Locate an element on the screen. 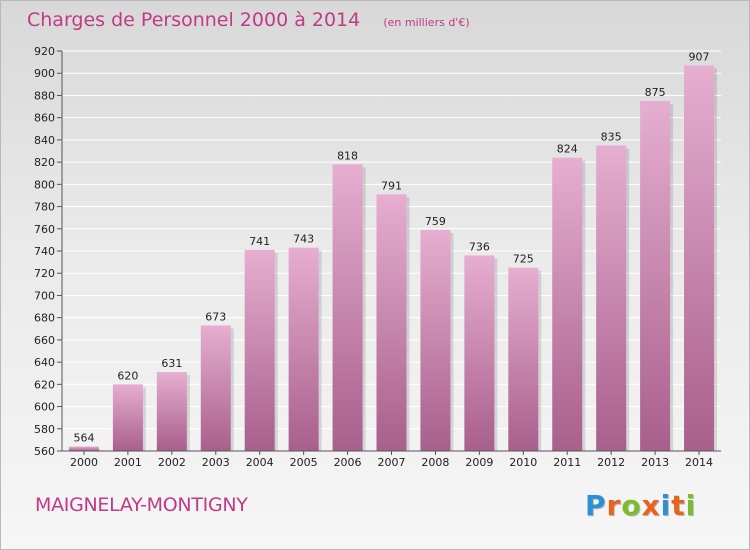  y-tick-label: 800 is located at coordinates (44, 184).